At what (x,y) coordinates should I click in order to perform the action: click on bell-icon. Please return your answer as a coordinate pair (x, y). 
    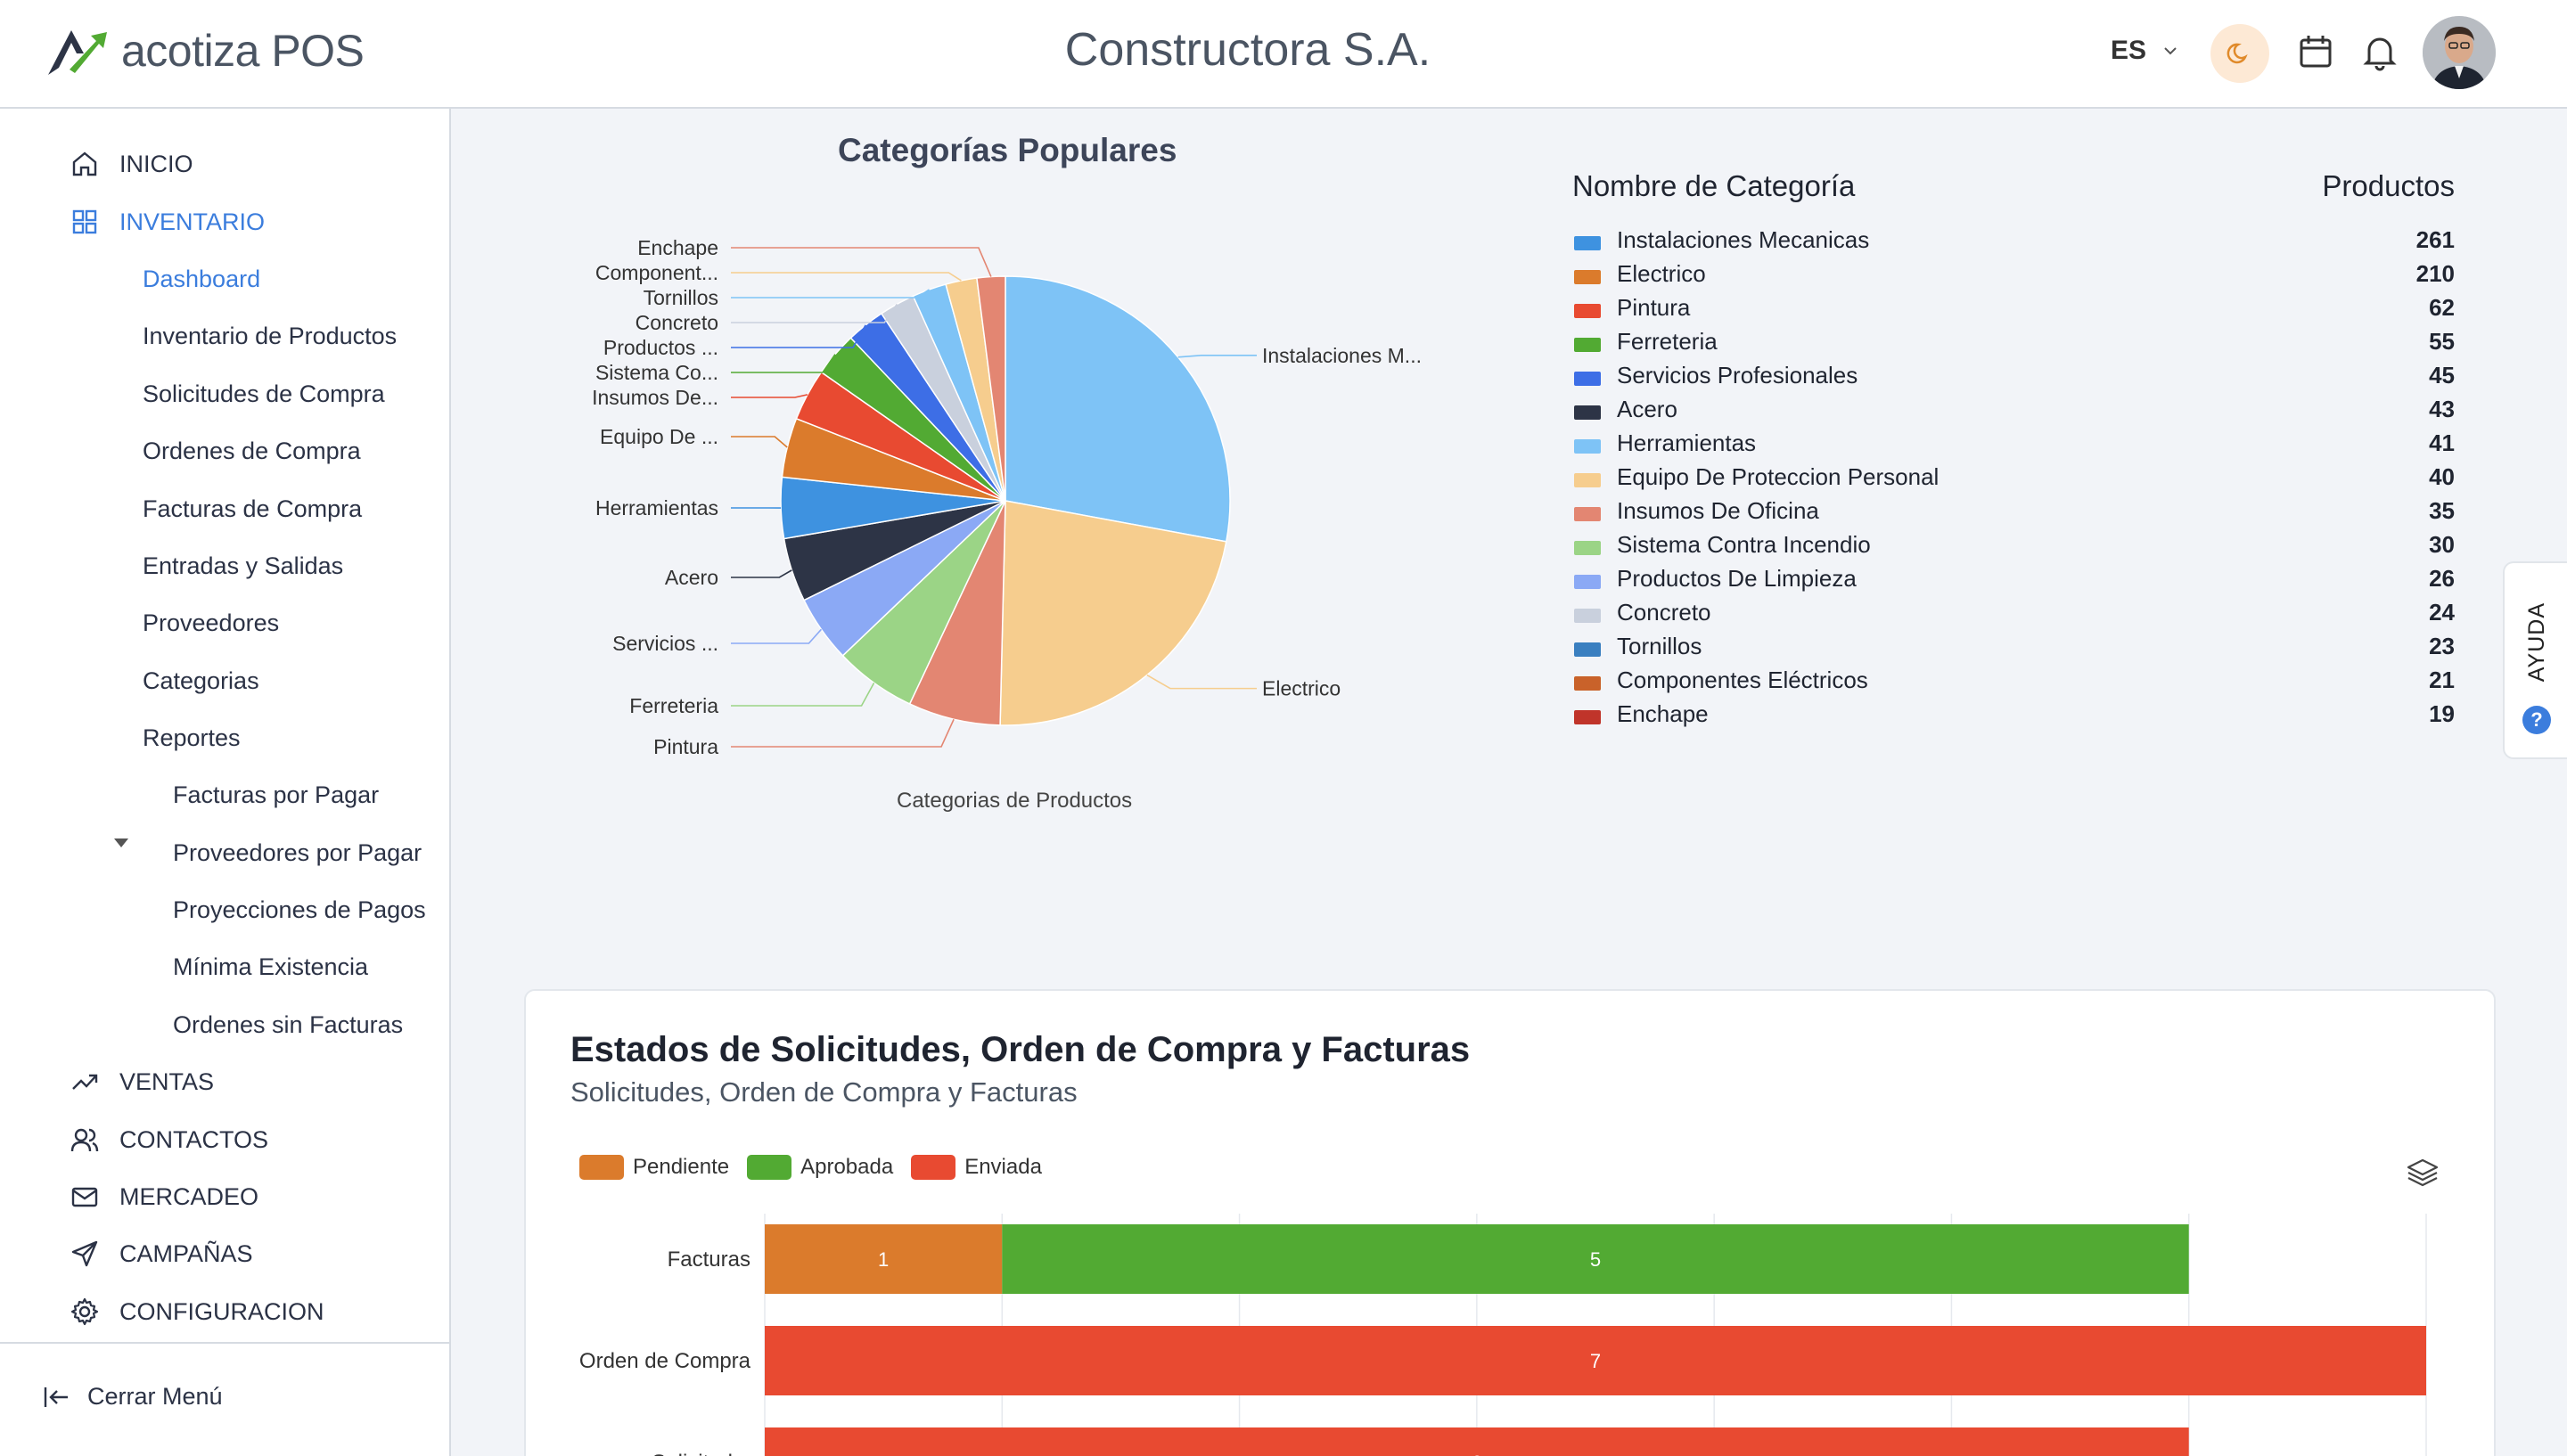
    Looking at the image, I should click on (2380, 54).